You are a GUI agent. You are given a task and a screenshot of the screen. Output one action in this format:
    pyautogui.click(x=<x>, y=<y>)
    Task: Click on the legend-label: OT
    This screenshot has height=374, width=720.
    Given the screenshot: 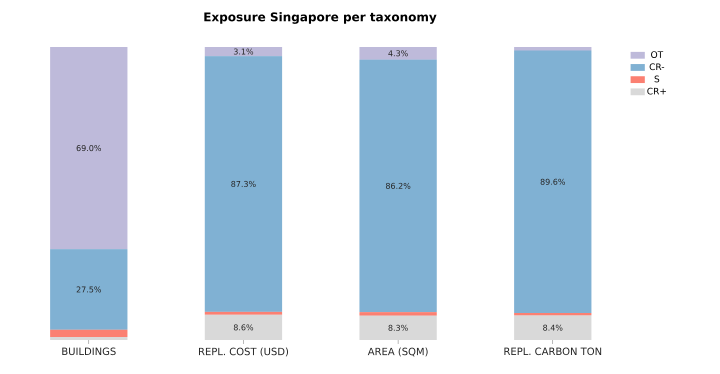 What is the action you would take?
    pyautogui.click(x=657, y=54)
    